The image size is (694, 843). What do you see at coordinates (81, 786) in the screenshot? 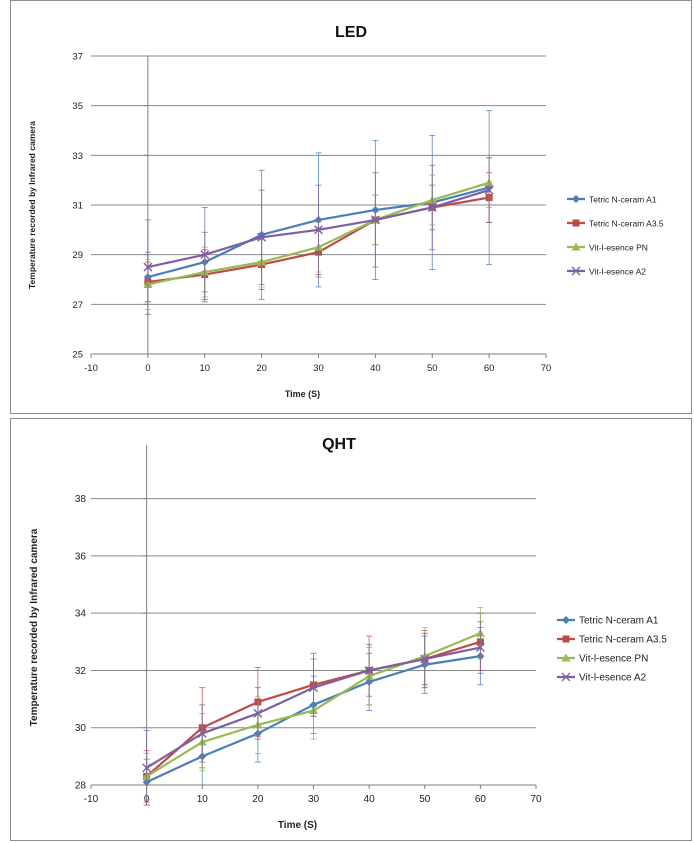
I see `y-tick-label: 28` at bounding box center [81, 786].